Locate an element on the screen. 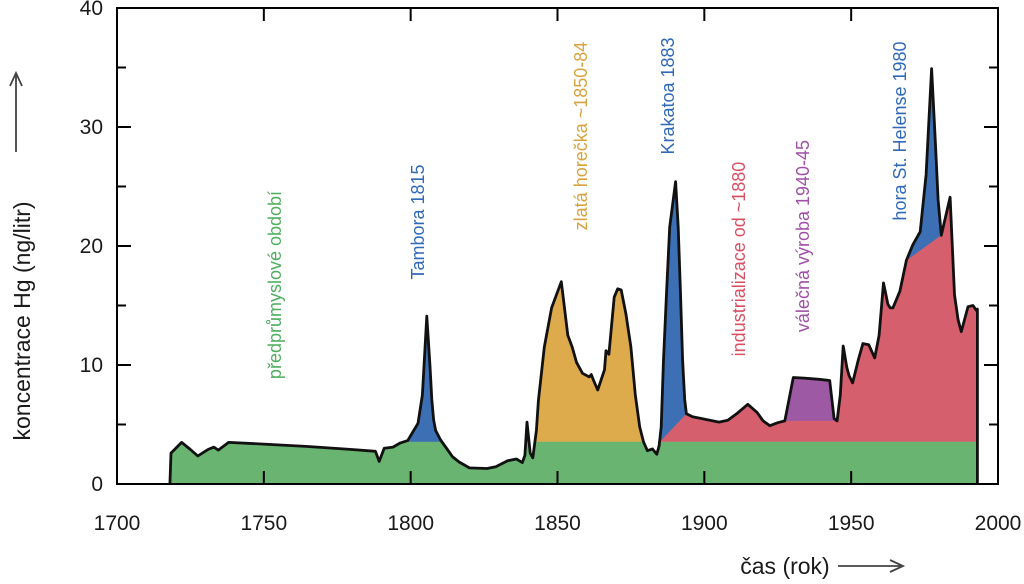 The width and height of the screenshot is (1024, 584). annotation-label-4: industrializace od ~1880 is located at coordinates (739, 259).